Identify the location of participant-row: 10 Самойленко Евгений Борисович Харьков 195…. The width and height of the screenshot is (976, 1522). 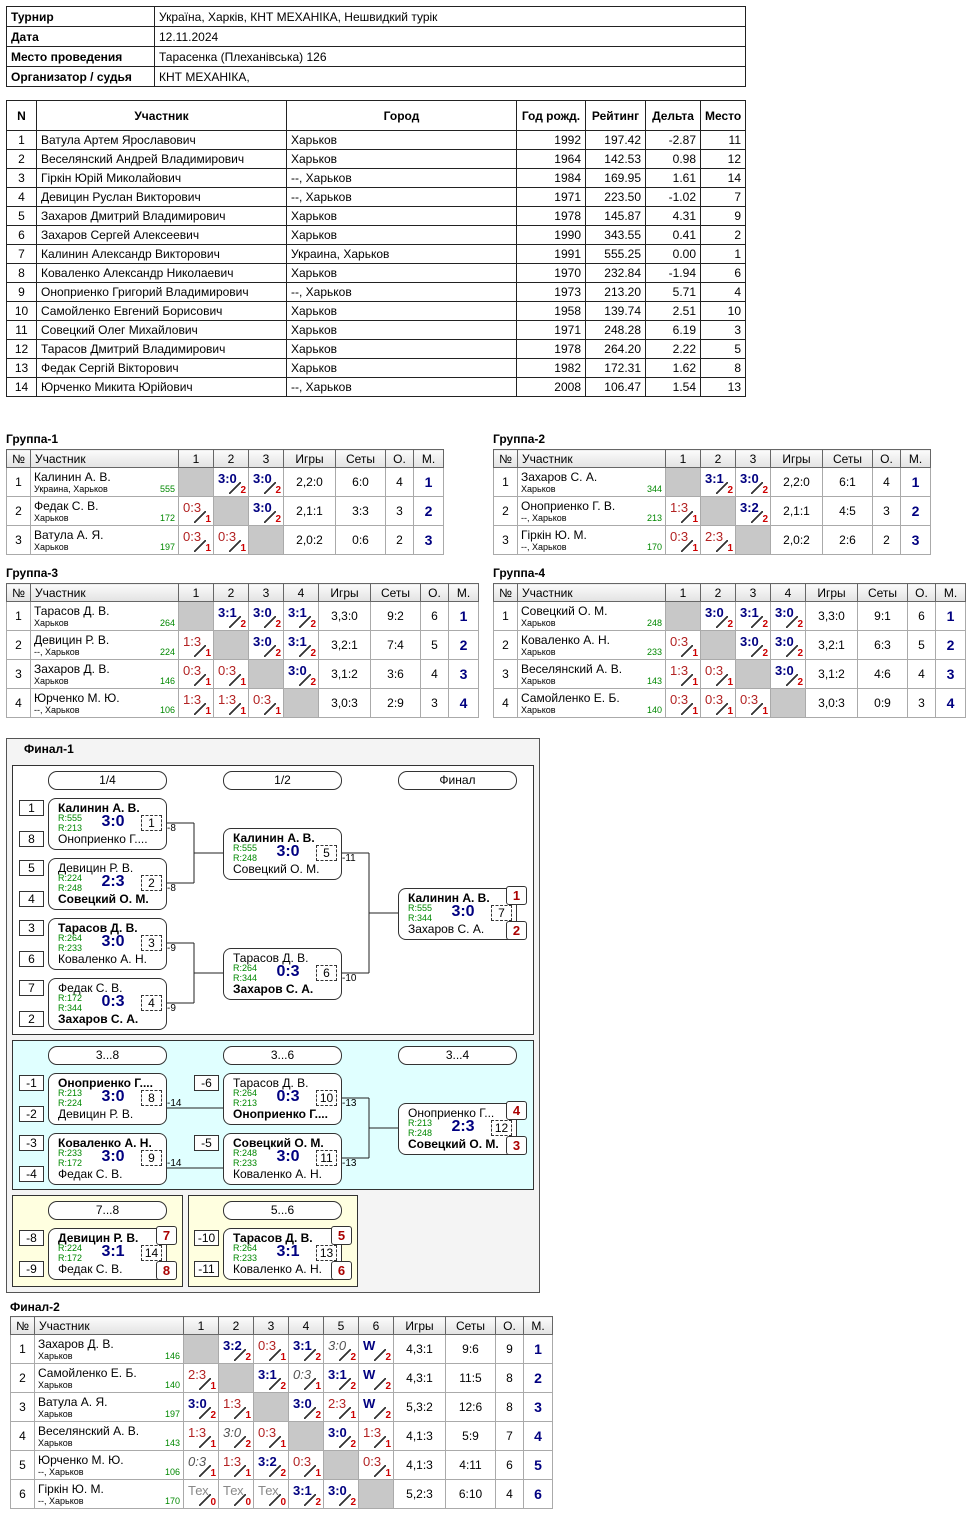
(376, 311).